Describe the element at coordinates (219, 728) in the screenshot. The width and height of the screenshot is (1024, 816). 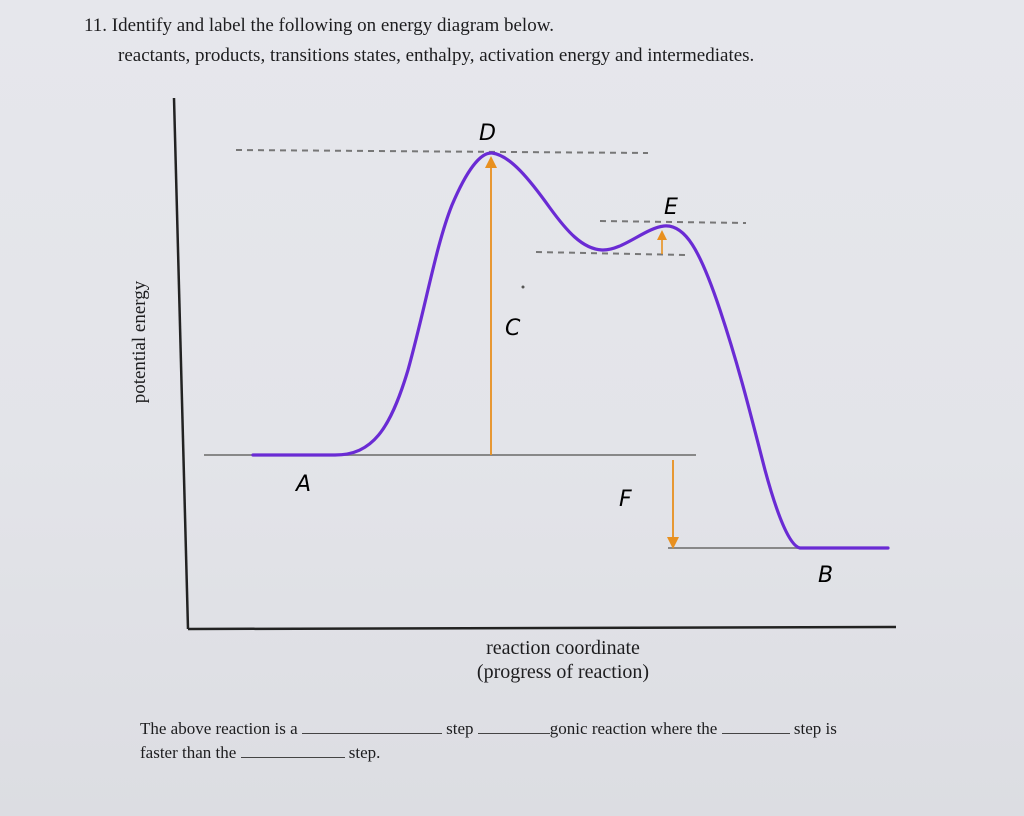
I see `fill-in-text-1: The above reaction is a` at that location.